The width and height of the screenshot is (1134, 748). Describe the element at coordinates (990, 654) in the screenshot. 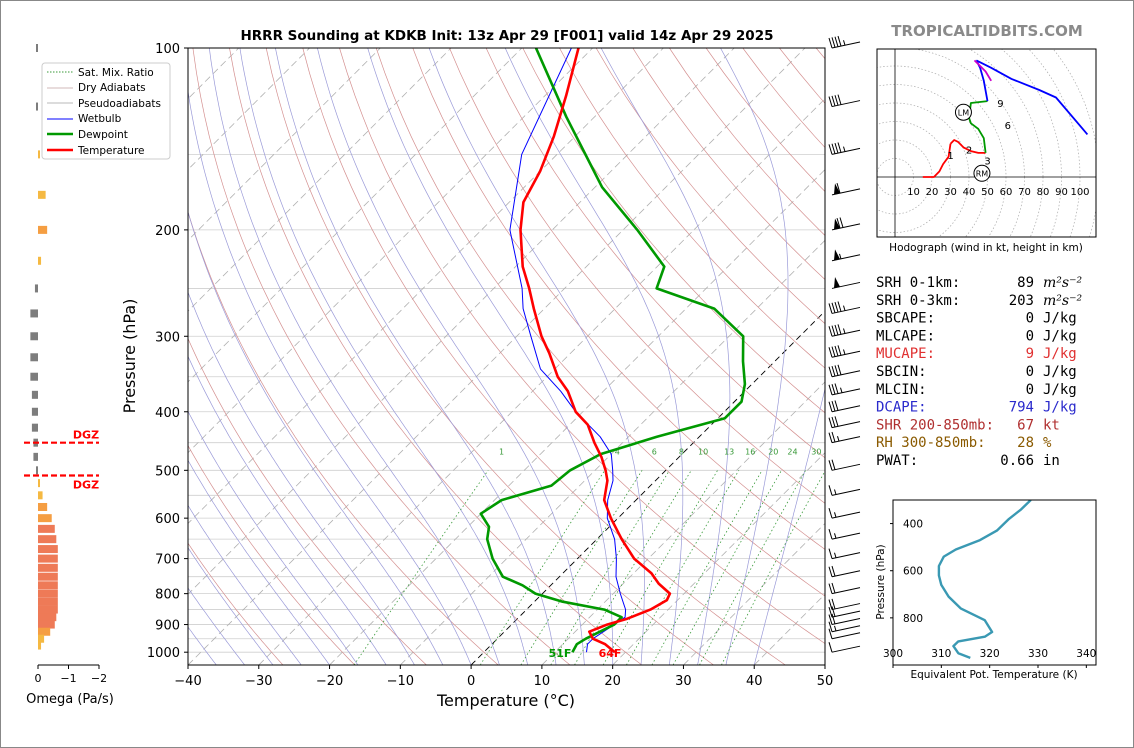

I see `theta-e-x-tick-label: 320` at that location.